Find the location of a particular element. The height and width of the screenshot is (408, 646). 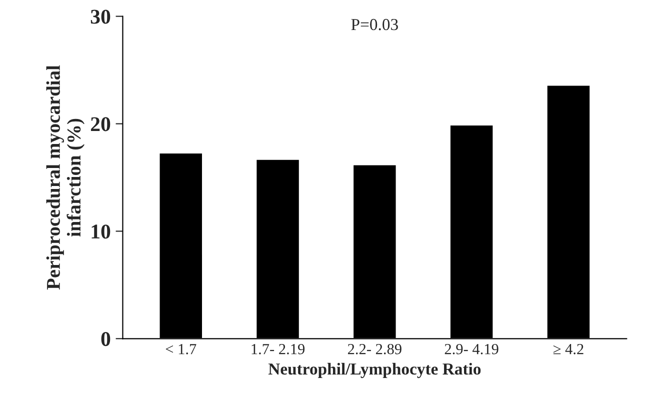

x-tick-label: ≥ 4.2 is located at coordinates (568, 349).